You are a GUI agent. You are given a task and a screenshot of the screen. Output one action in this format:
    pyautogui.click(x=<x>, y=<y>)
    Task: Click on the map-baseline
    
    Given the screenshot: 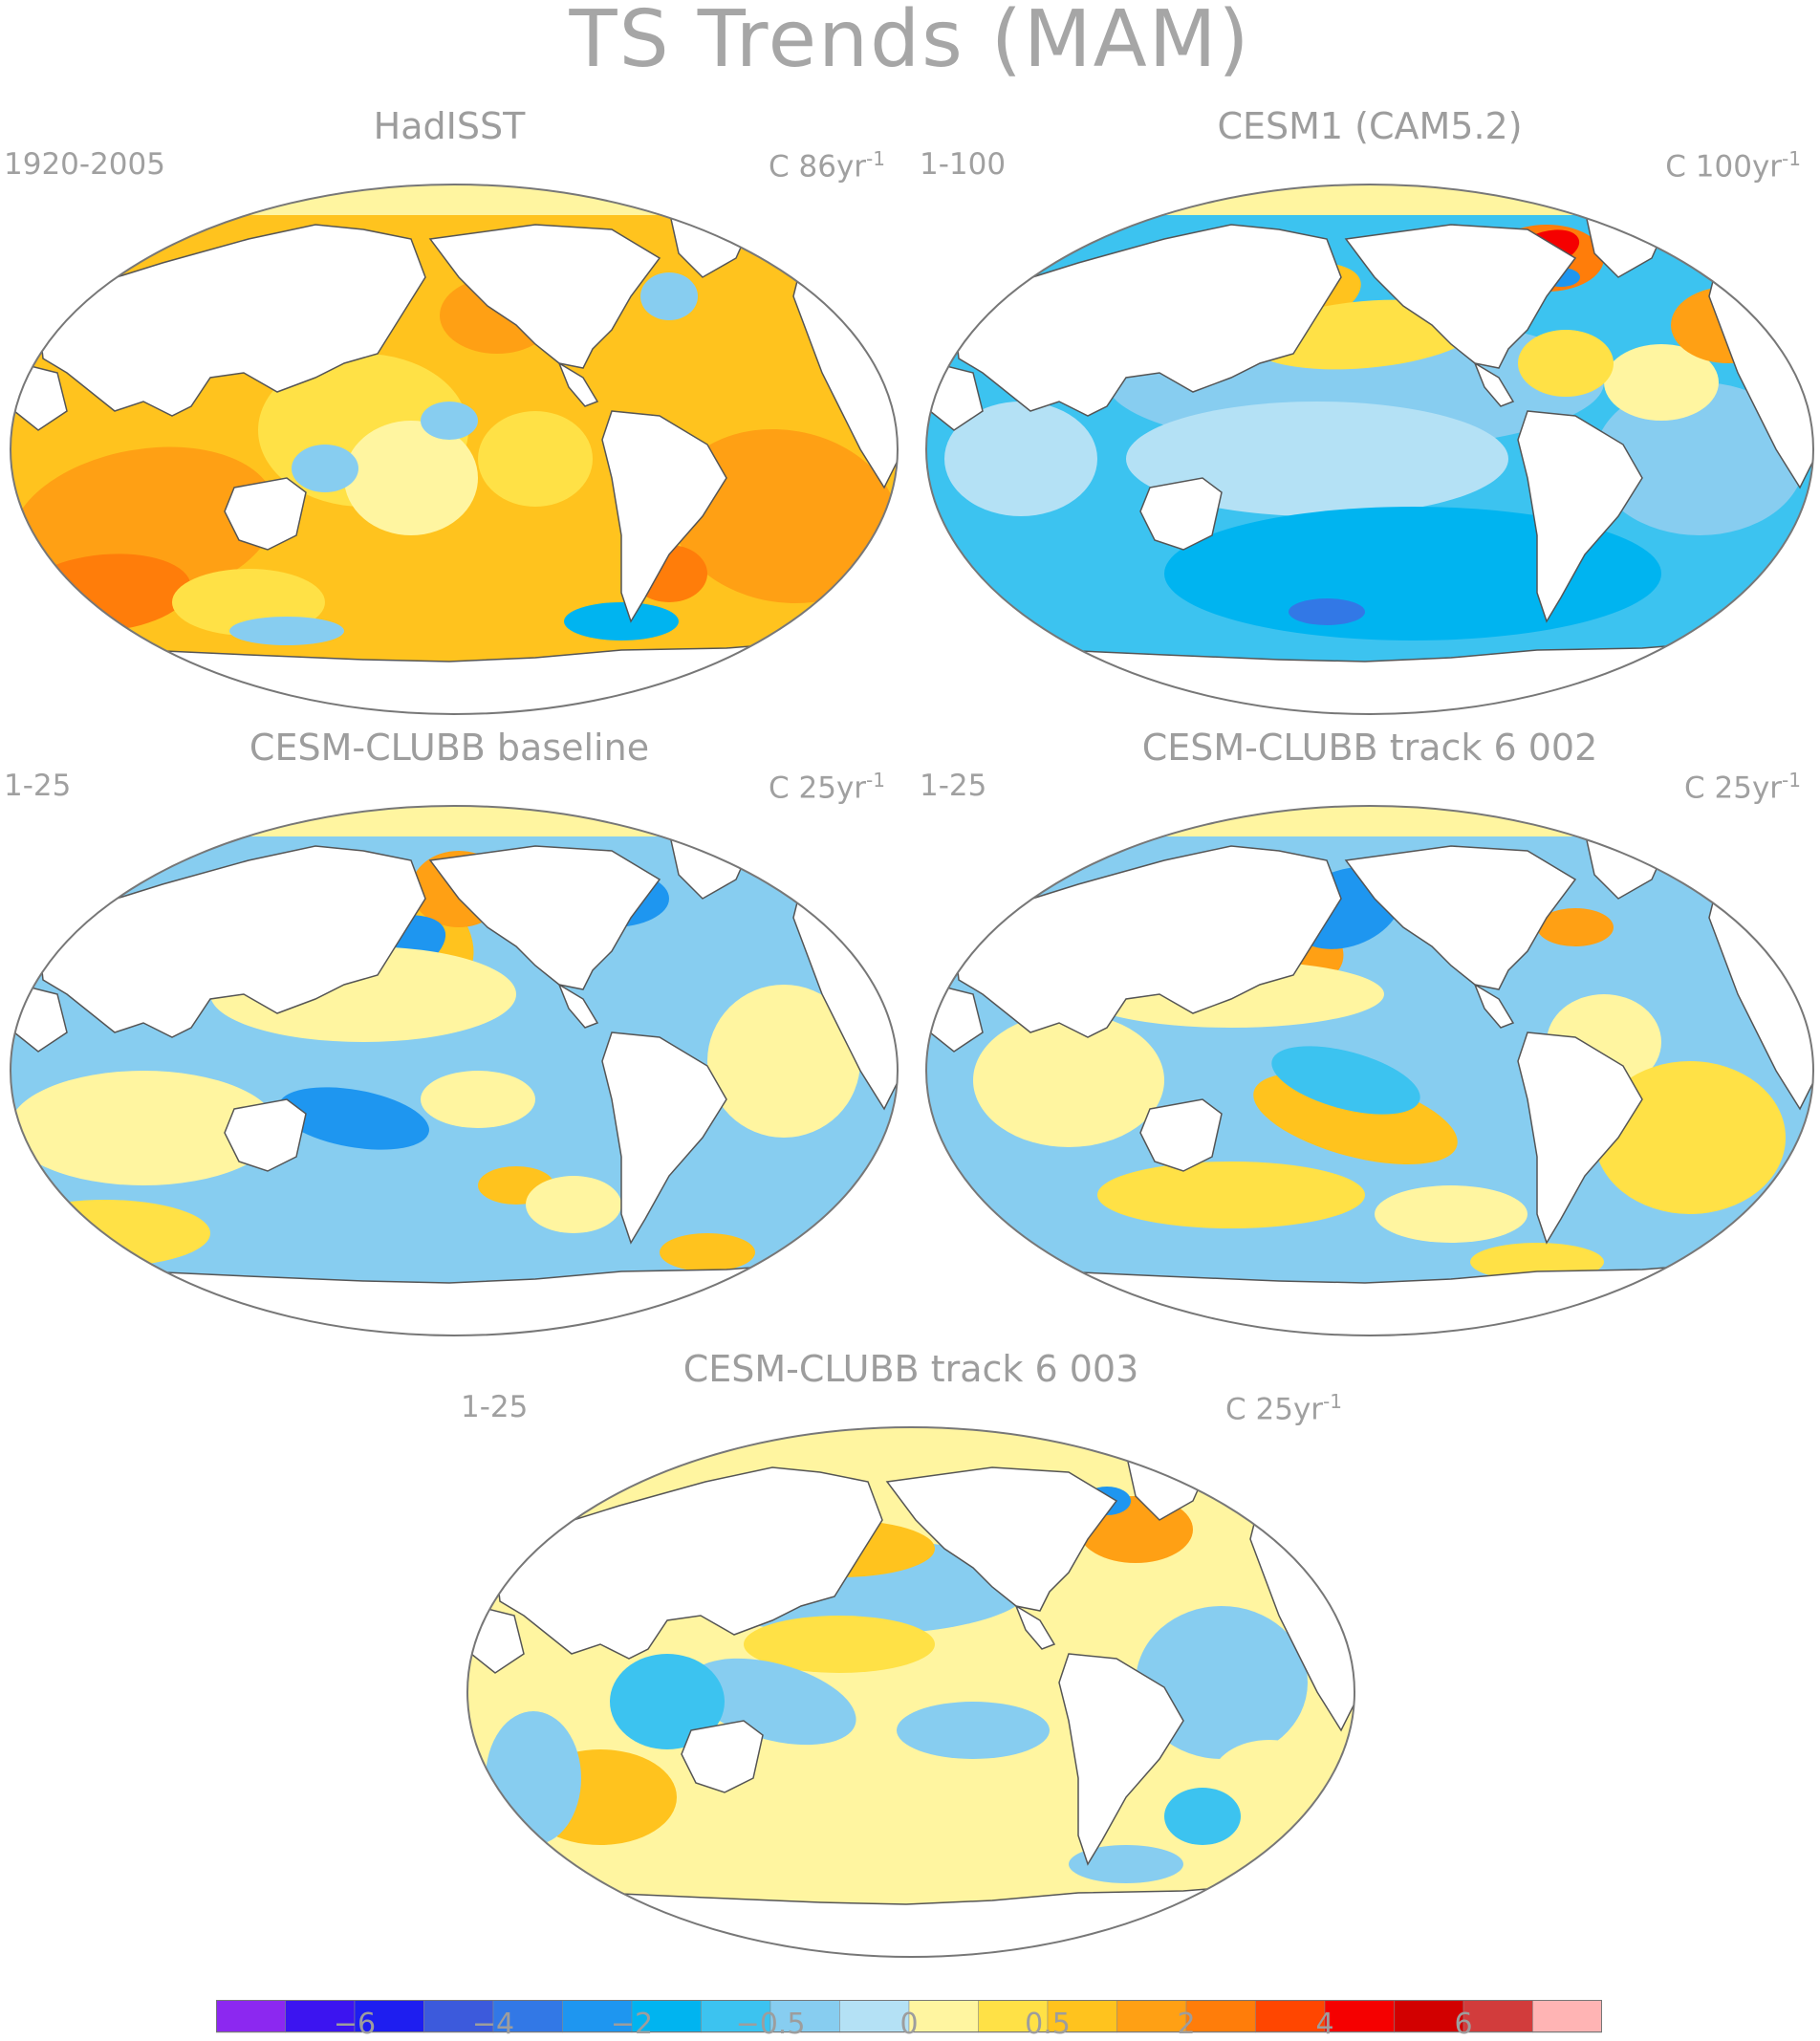 What is the action you would take?
    pyautogui.click(x=455, y=1071)
    